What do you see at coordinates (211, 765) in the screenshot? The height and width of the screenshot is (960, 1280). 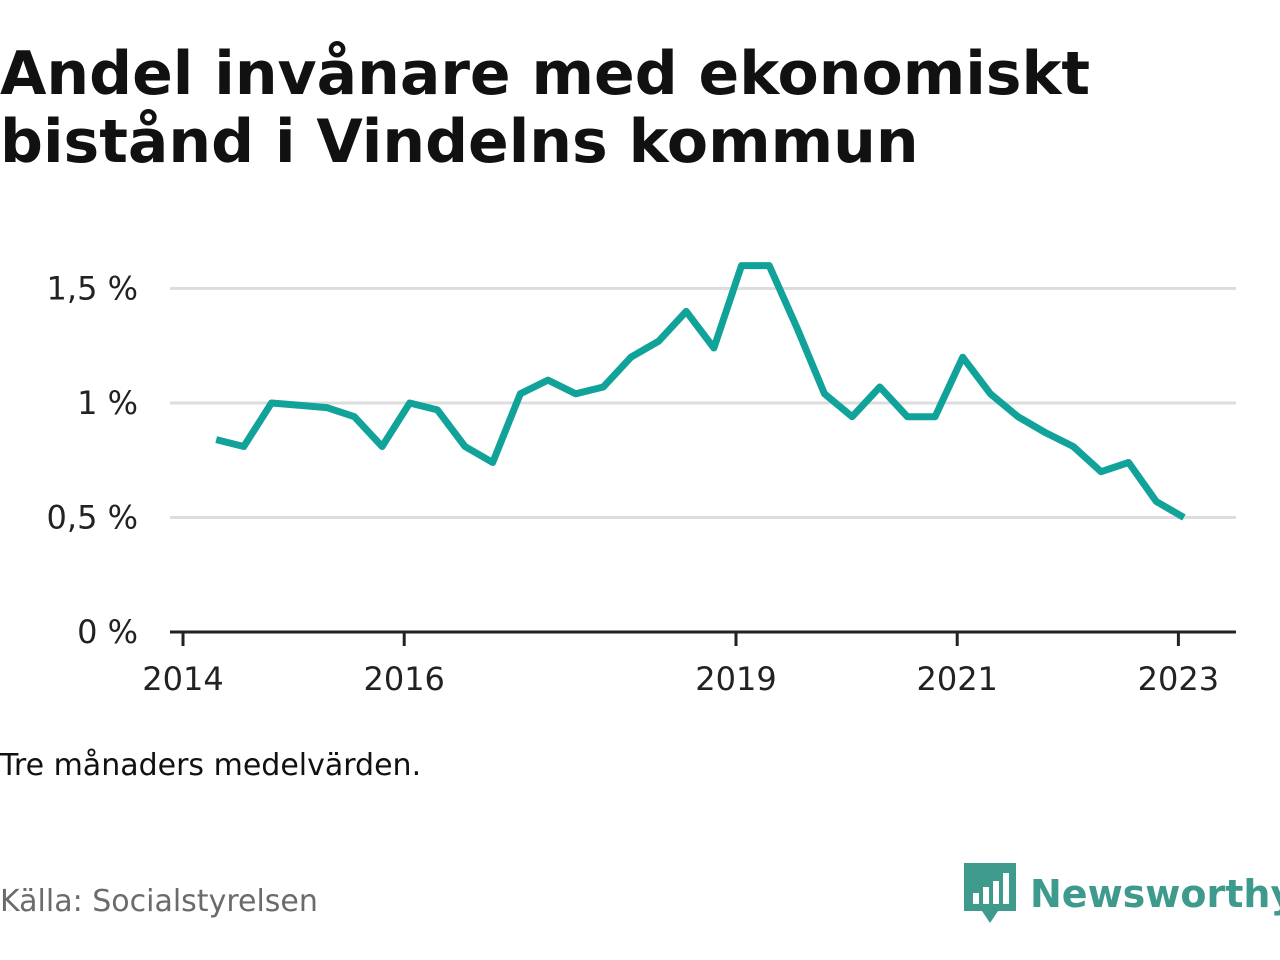 I see `chart-note: Tre månaders medelvärden.` at bounding box center [211, 765].